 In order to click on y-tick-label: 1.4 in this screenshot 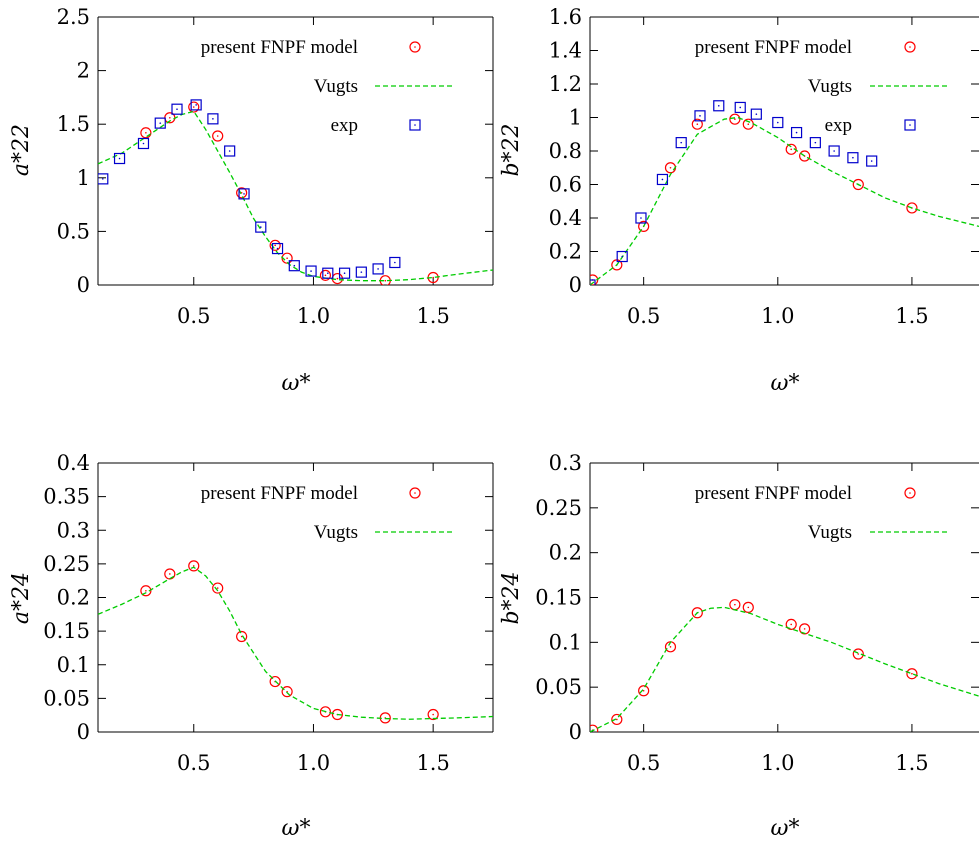, I will do `click(565, 51)`.